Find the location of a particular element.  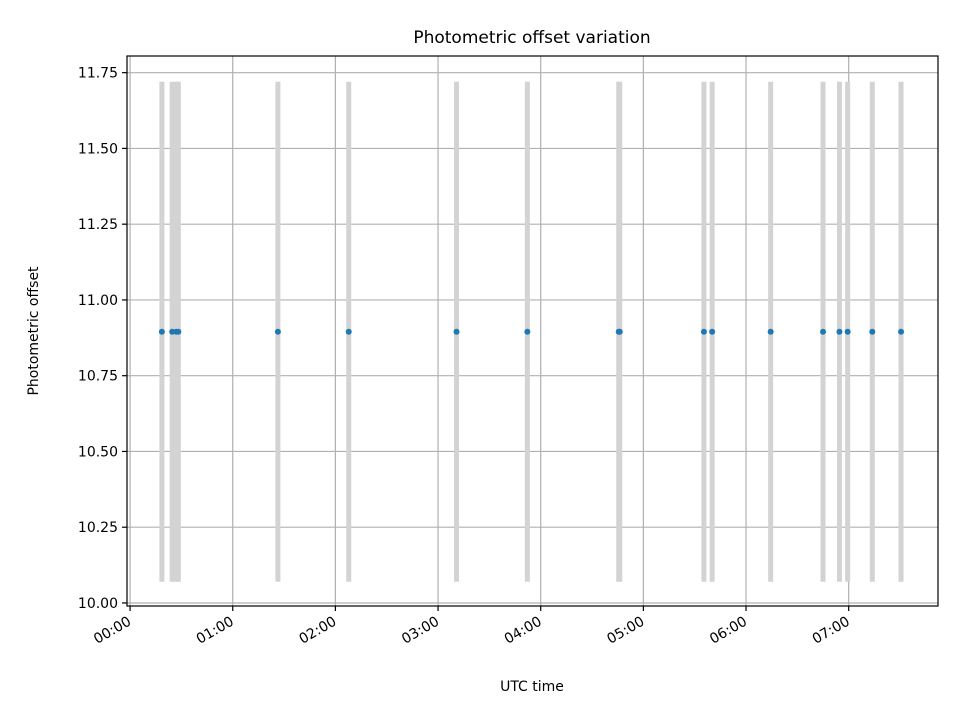

data-points is located at coordinates (531, 331).